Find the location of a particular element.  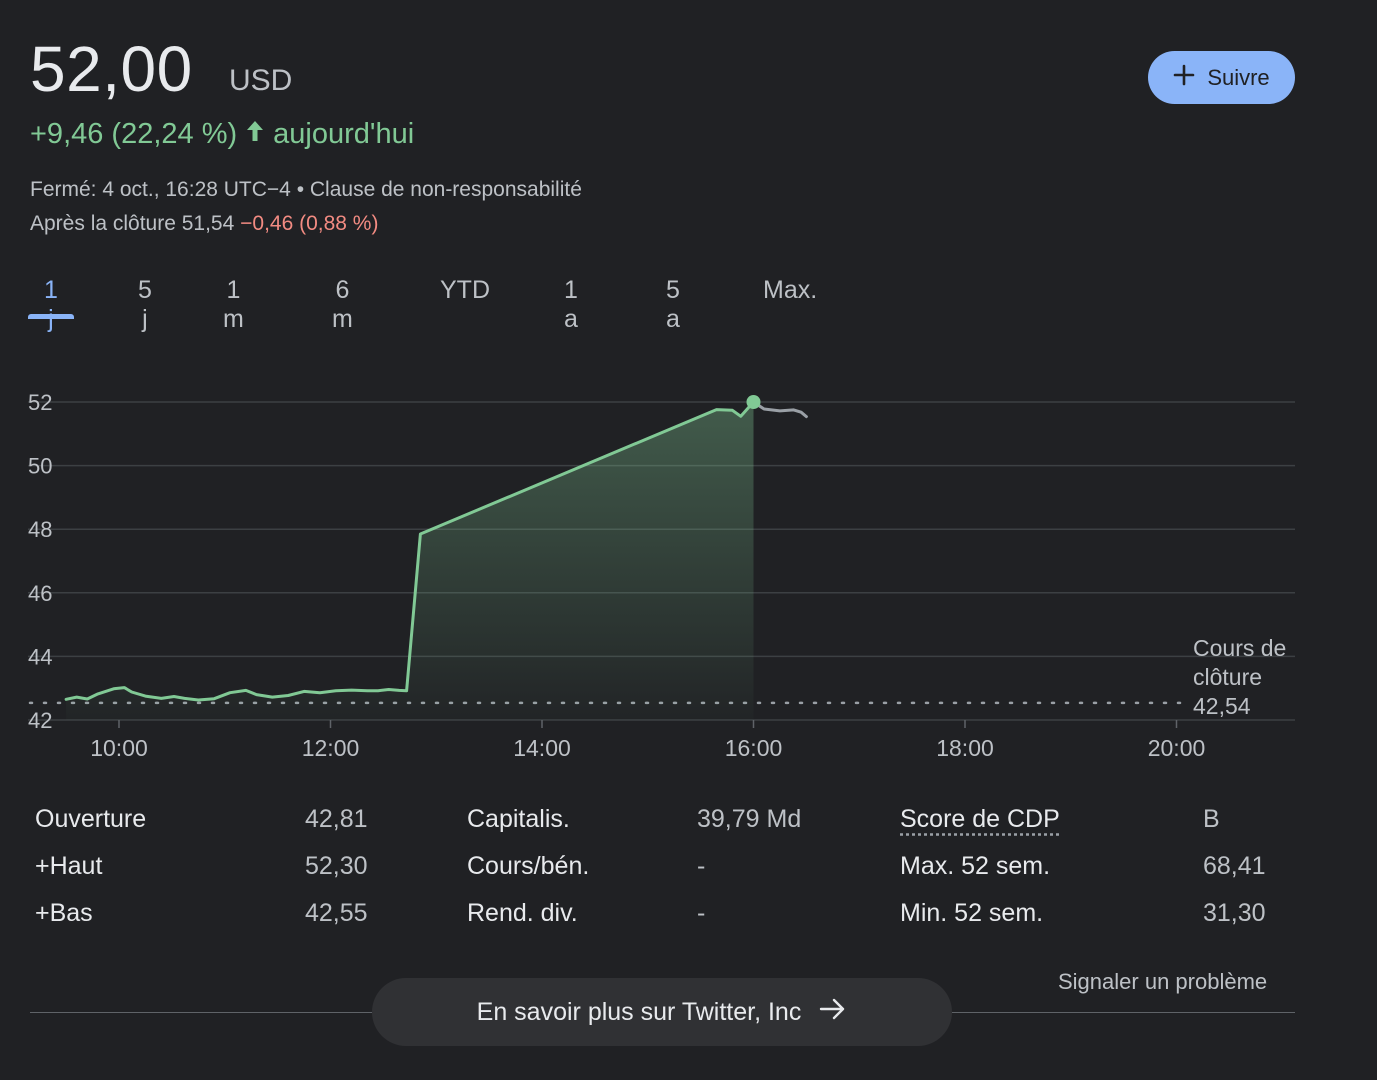

cdp-score-link: Score de CDP is located at coordinates (980, 819).